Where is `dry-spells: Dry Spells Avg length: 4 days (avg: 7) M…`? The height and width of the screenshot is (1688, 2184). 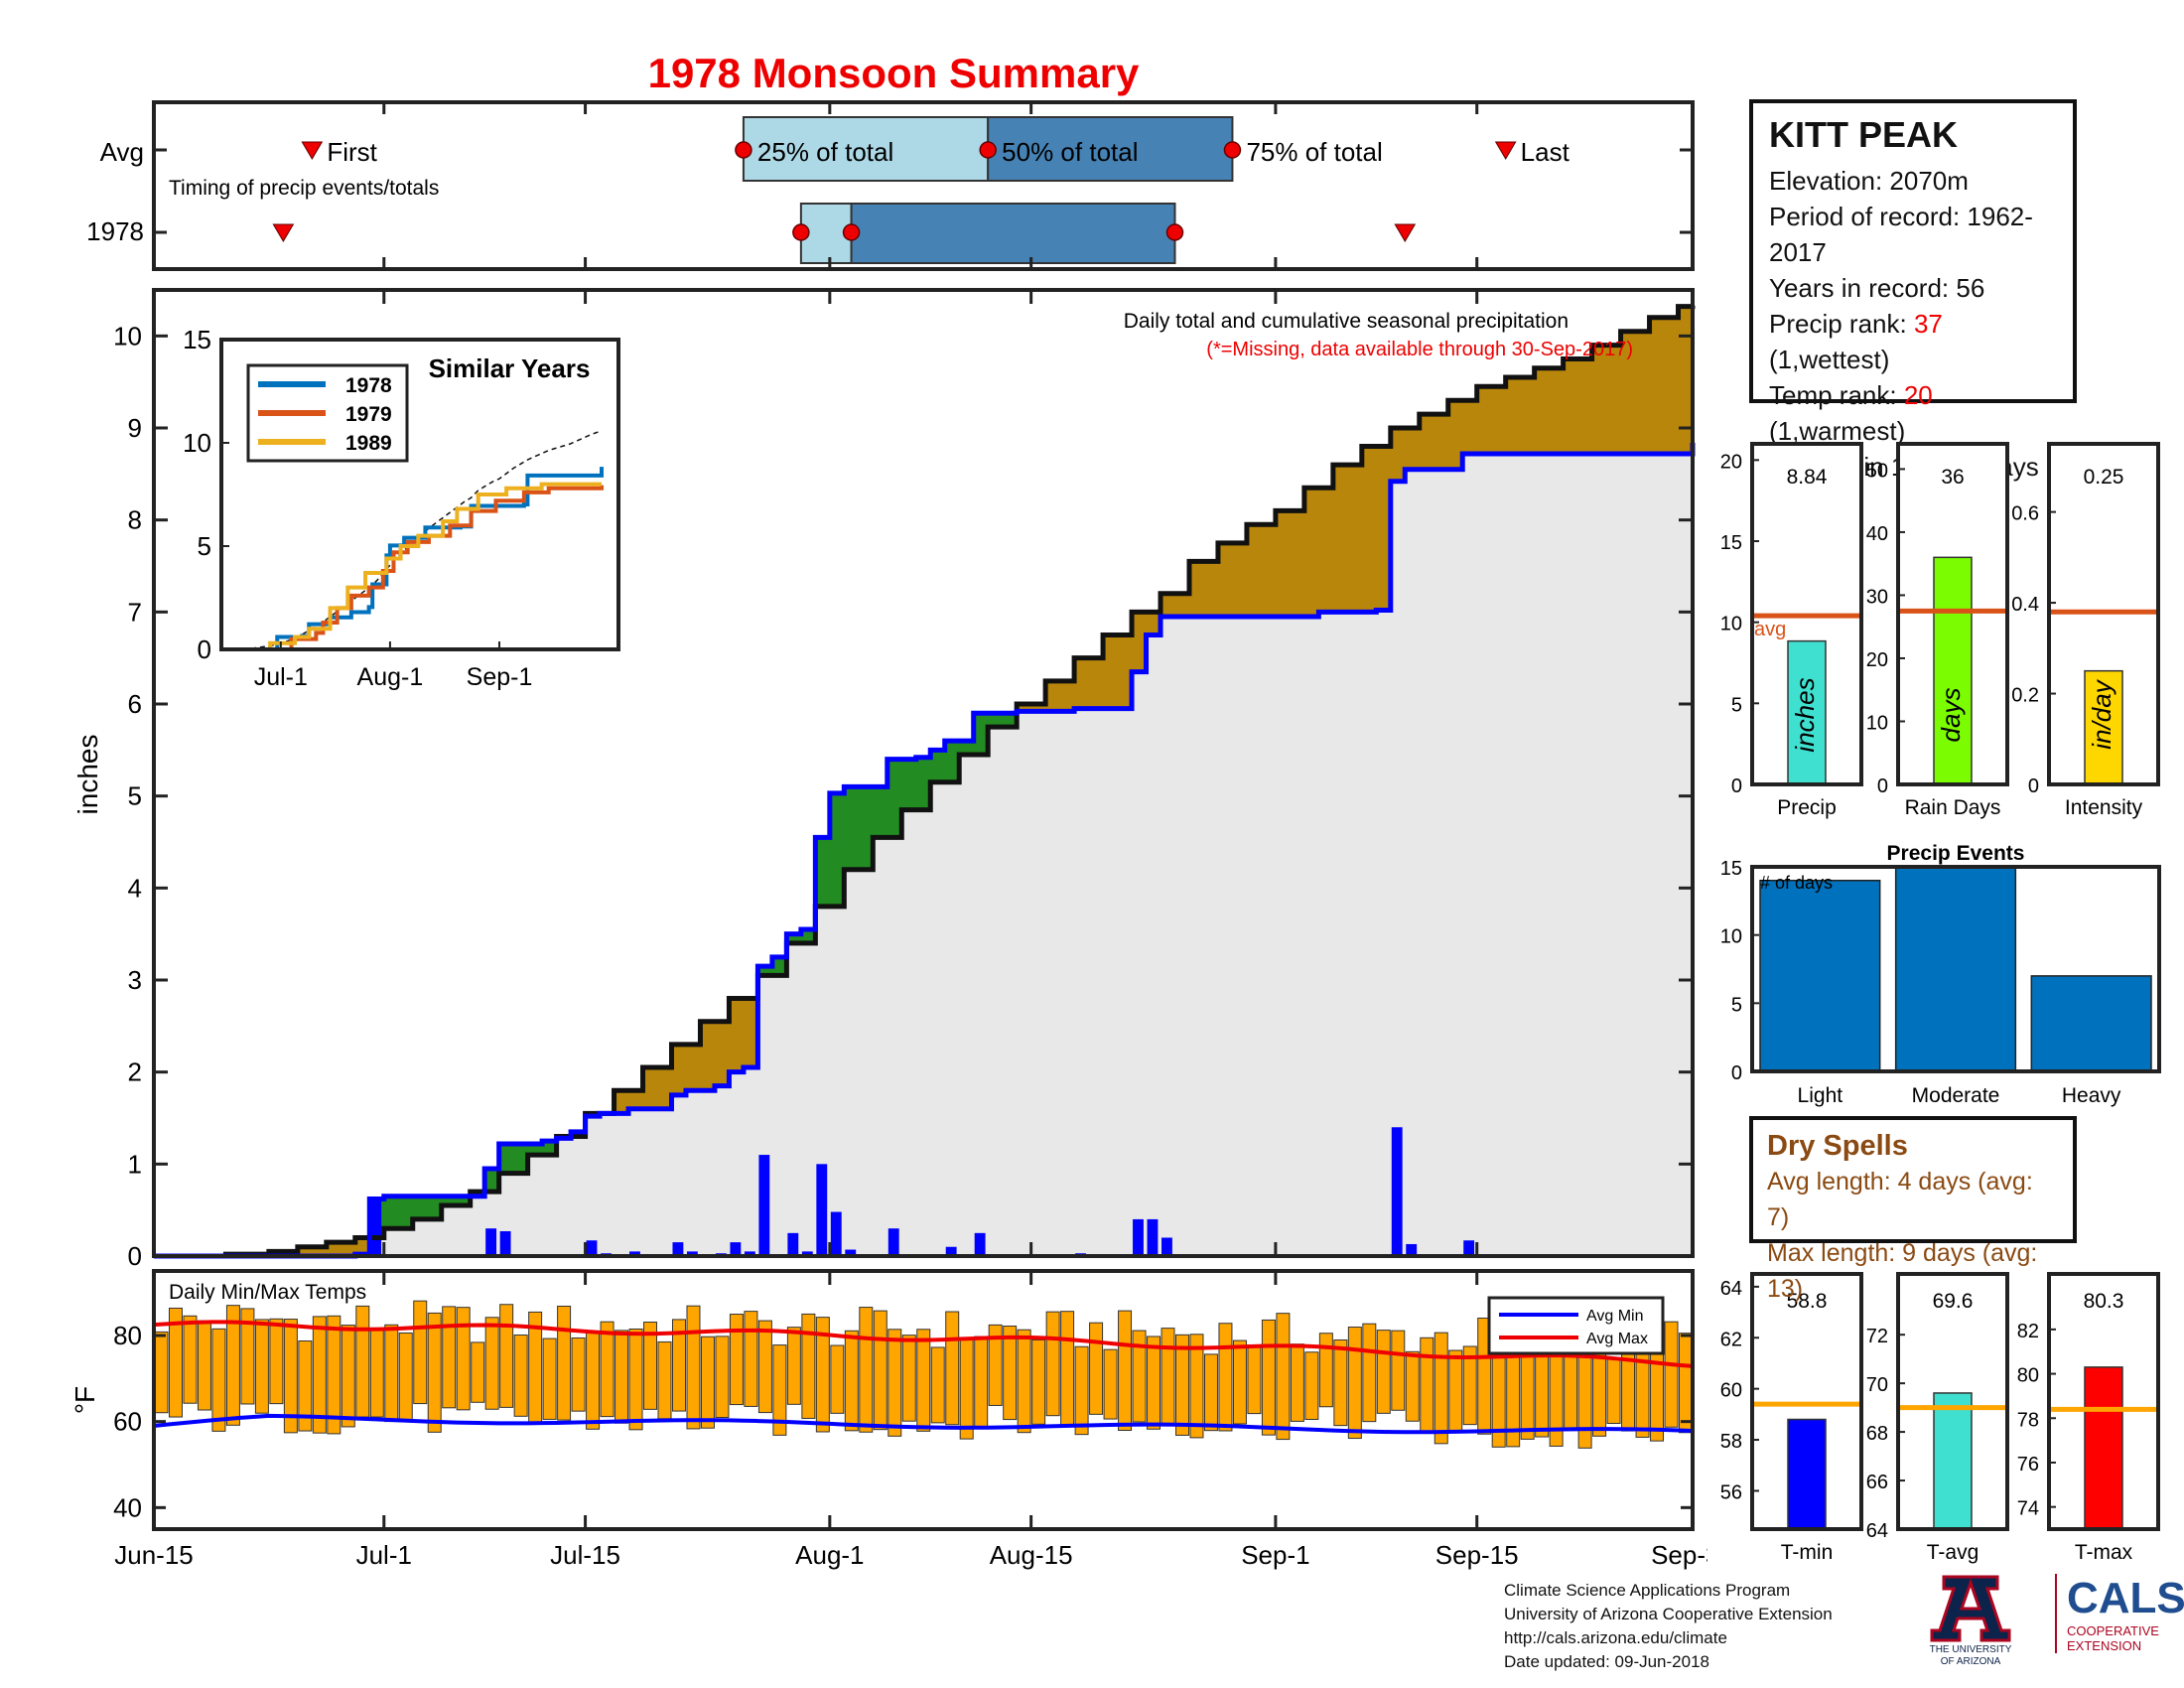
dry-spells: Dry Spells Avg length: 4 days (avg: 7) M… is located at coordinates (1913, 1209).